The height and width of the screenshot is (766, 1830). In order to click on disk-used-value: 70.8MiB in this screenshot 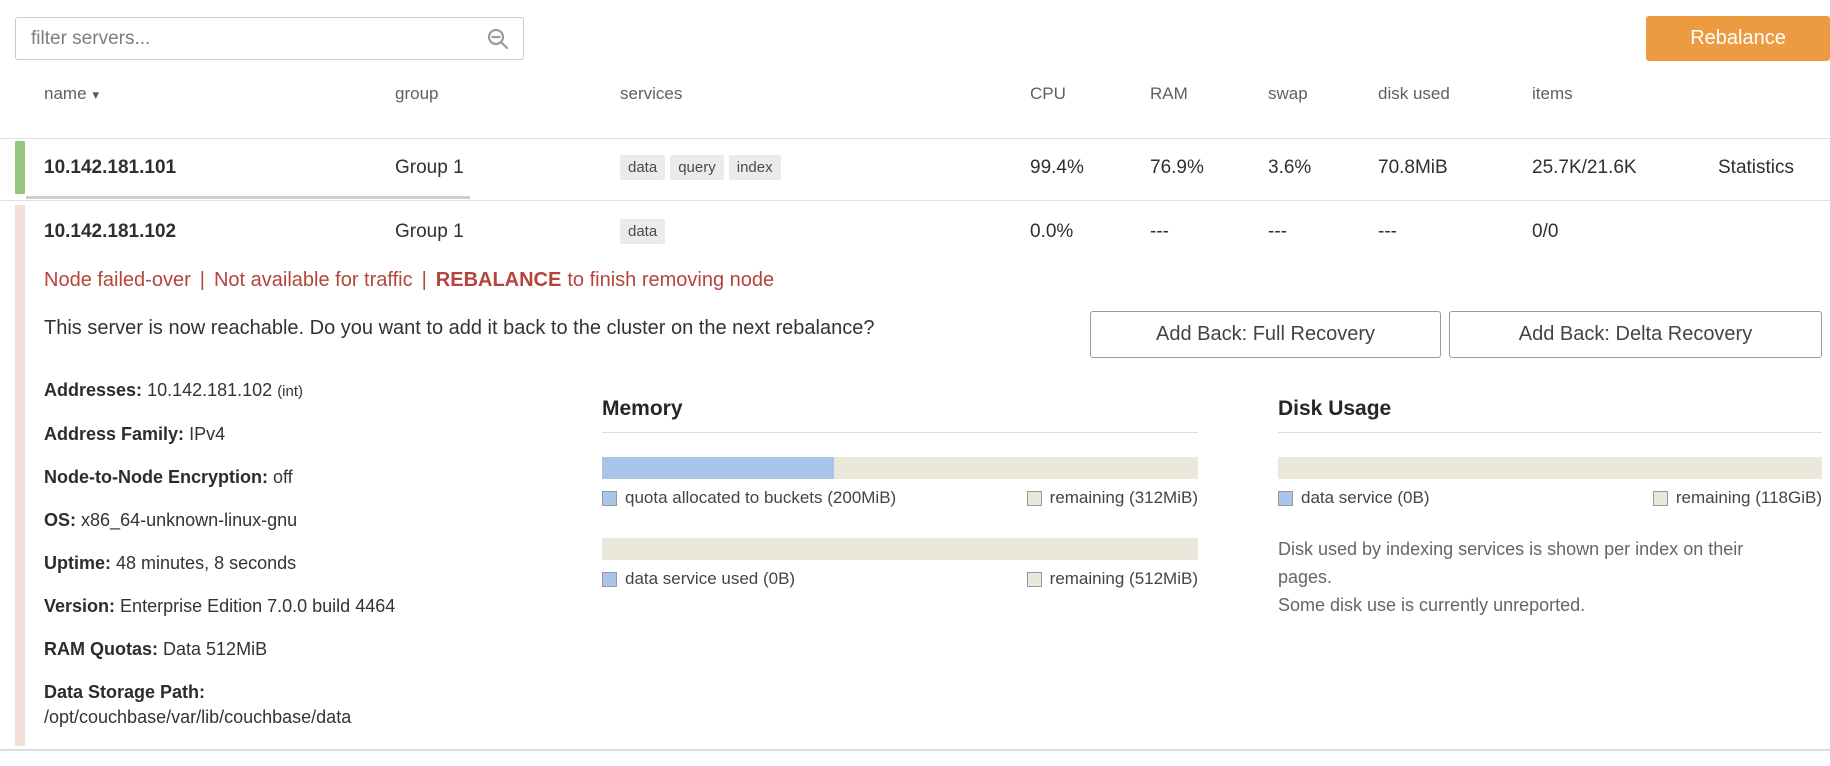, I will do `click(1413, 167)`.